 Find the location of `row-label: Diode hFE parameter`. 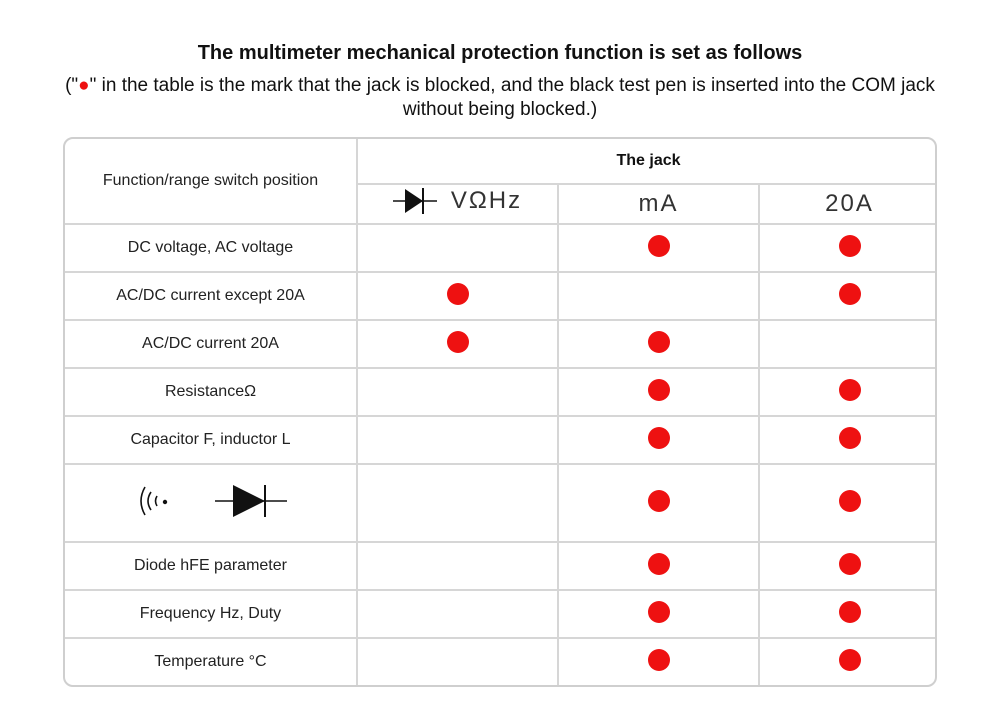

row-label: Diode hFE parameter is located at coordinates (211, 566).